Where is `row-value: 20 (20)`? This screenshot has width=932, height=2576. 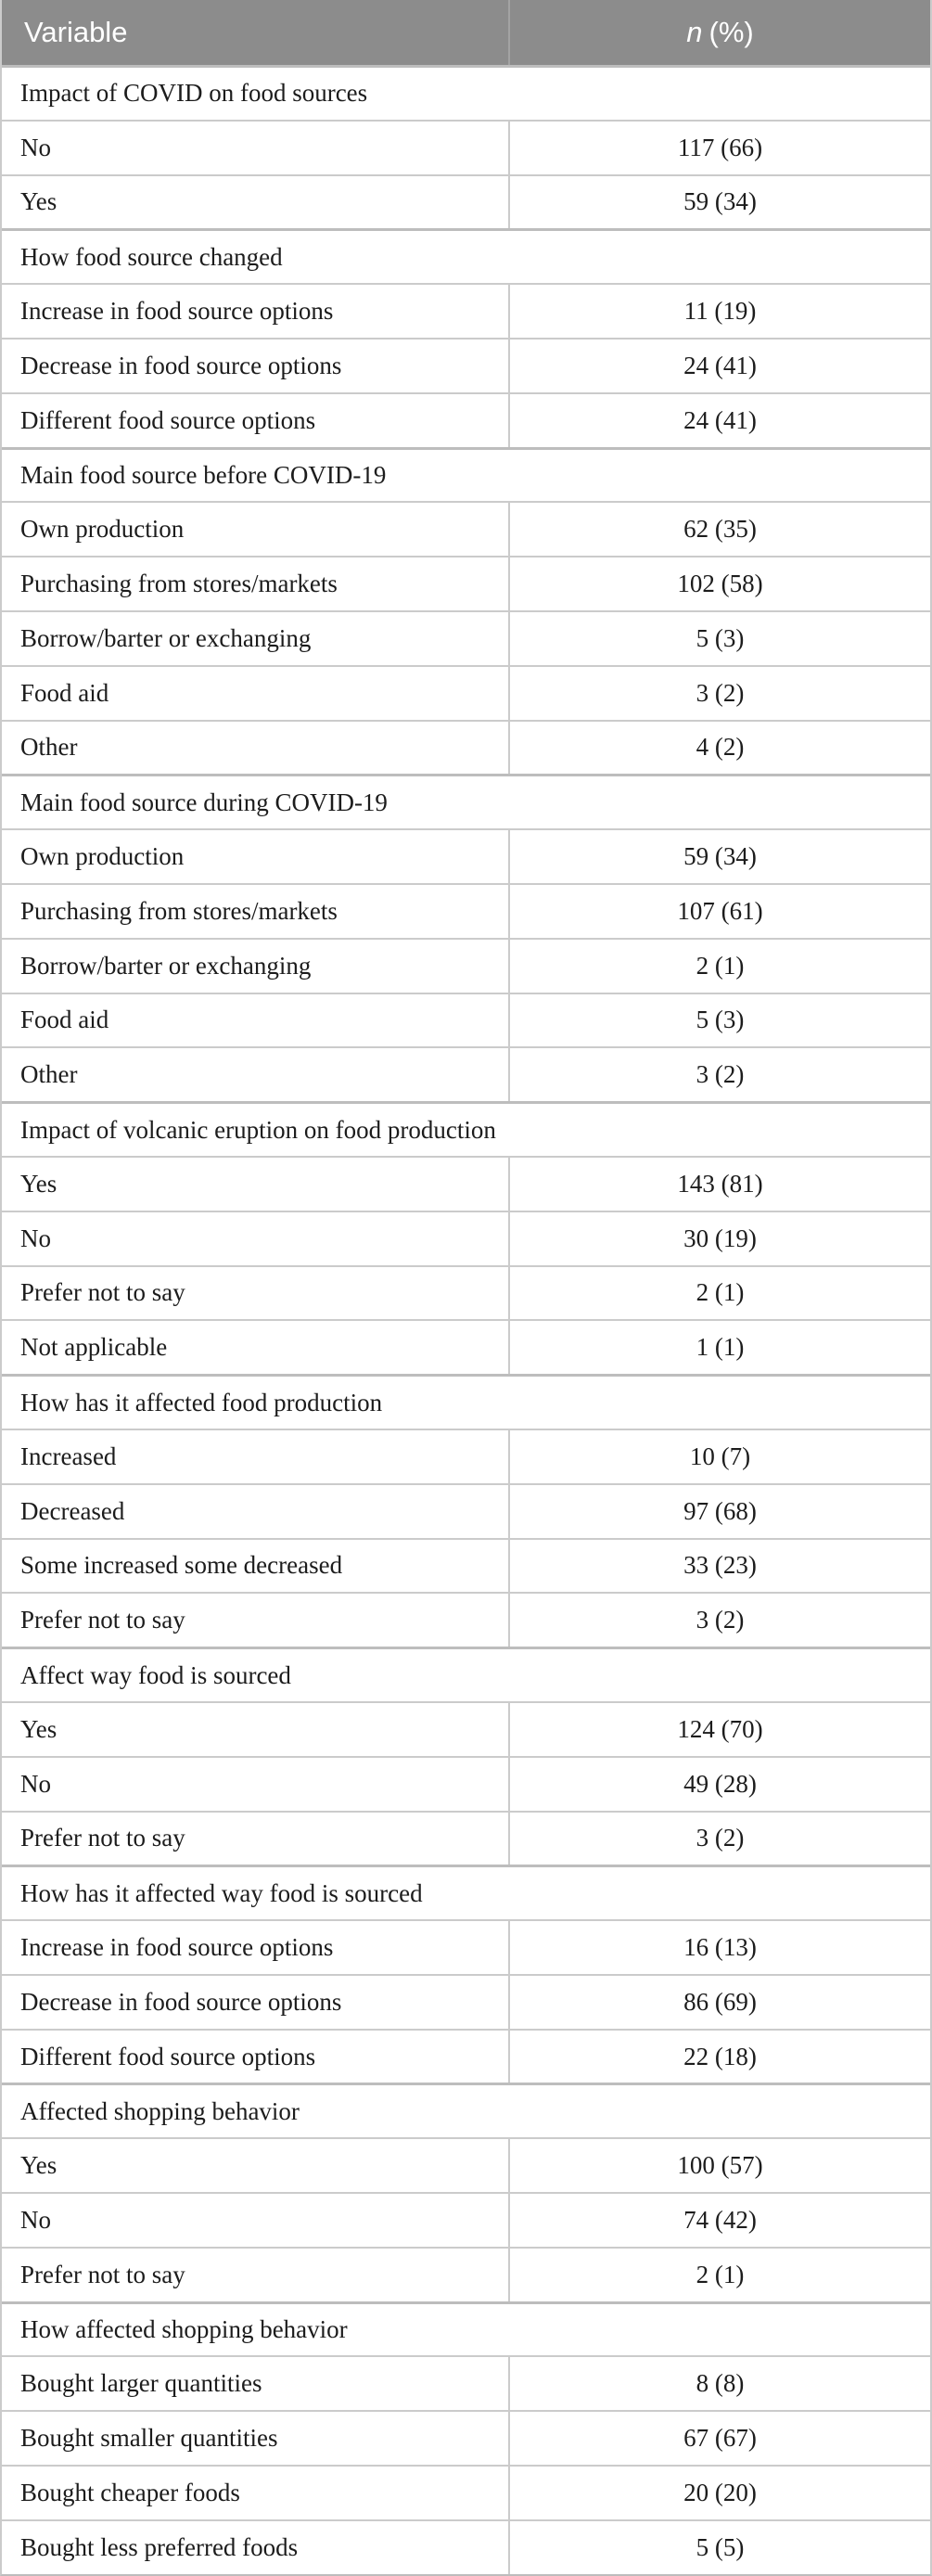 row-value: 20 (20) is located at coordinates (720, 2492).